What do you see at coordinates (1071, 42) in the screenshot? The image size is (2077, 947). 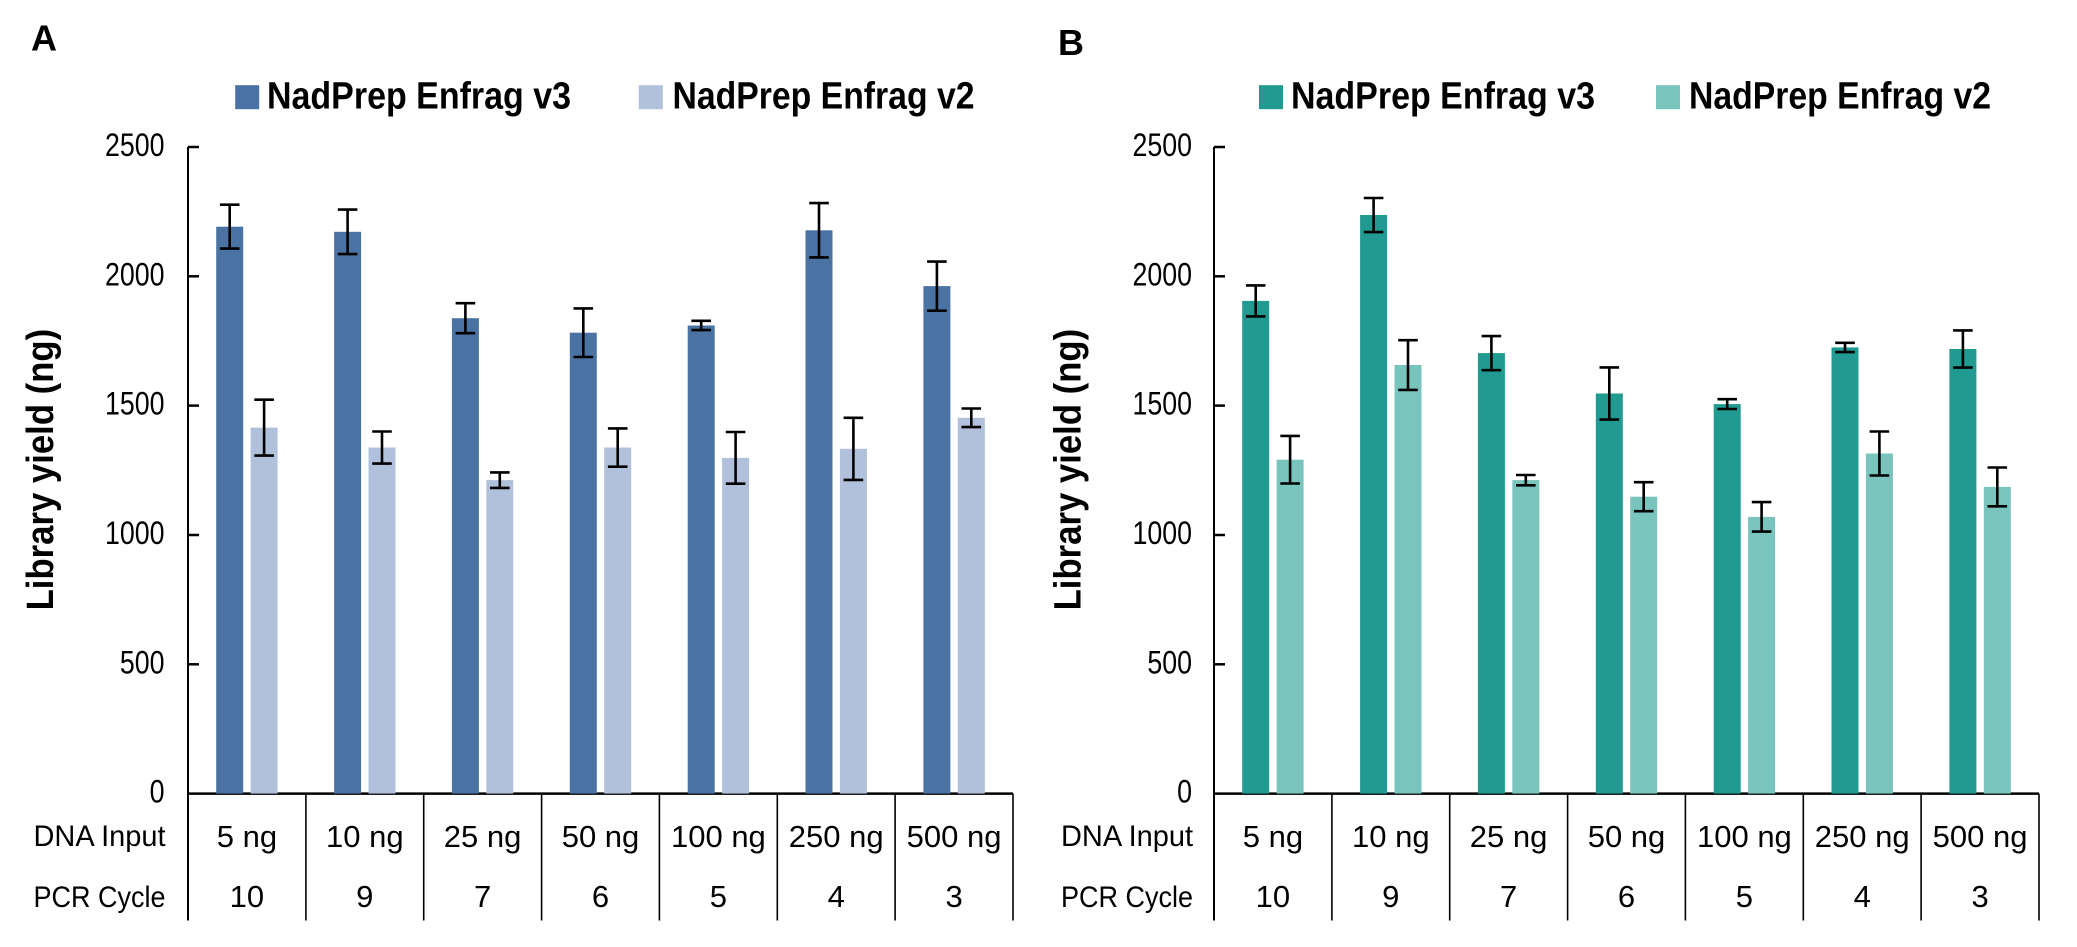 I see `svg-text: B` at bounding box center [1071, 42].